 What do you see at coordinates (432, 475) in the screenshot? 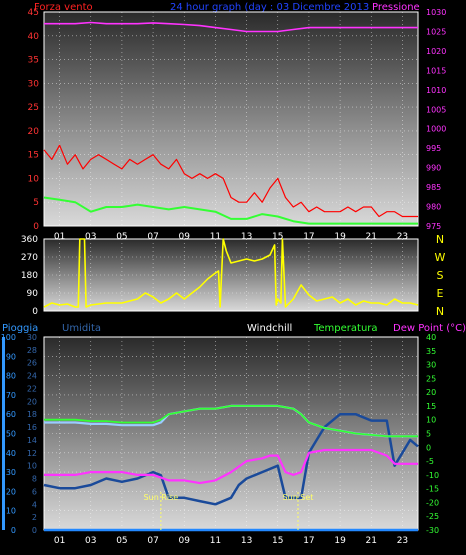
I see `temp-tick-label: -10` at bounding box center [432, 475].